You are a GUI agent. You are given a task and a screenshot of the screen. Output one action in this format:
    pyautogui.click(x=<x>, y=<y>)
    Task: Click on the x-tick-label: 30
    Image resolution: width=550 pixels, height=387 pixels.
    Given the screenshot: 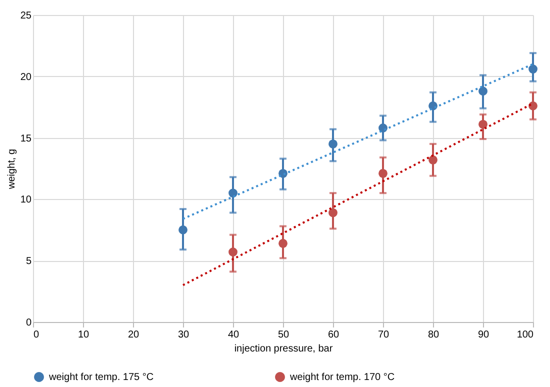 What is the action you would take?
    pyautogui.click(x=184, y=335)
    